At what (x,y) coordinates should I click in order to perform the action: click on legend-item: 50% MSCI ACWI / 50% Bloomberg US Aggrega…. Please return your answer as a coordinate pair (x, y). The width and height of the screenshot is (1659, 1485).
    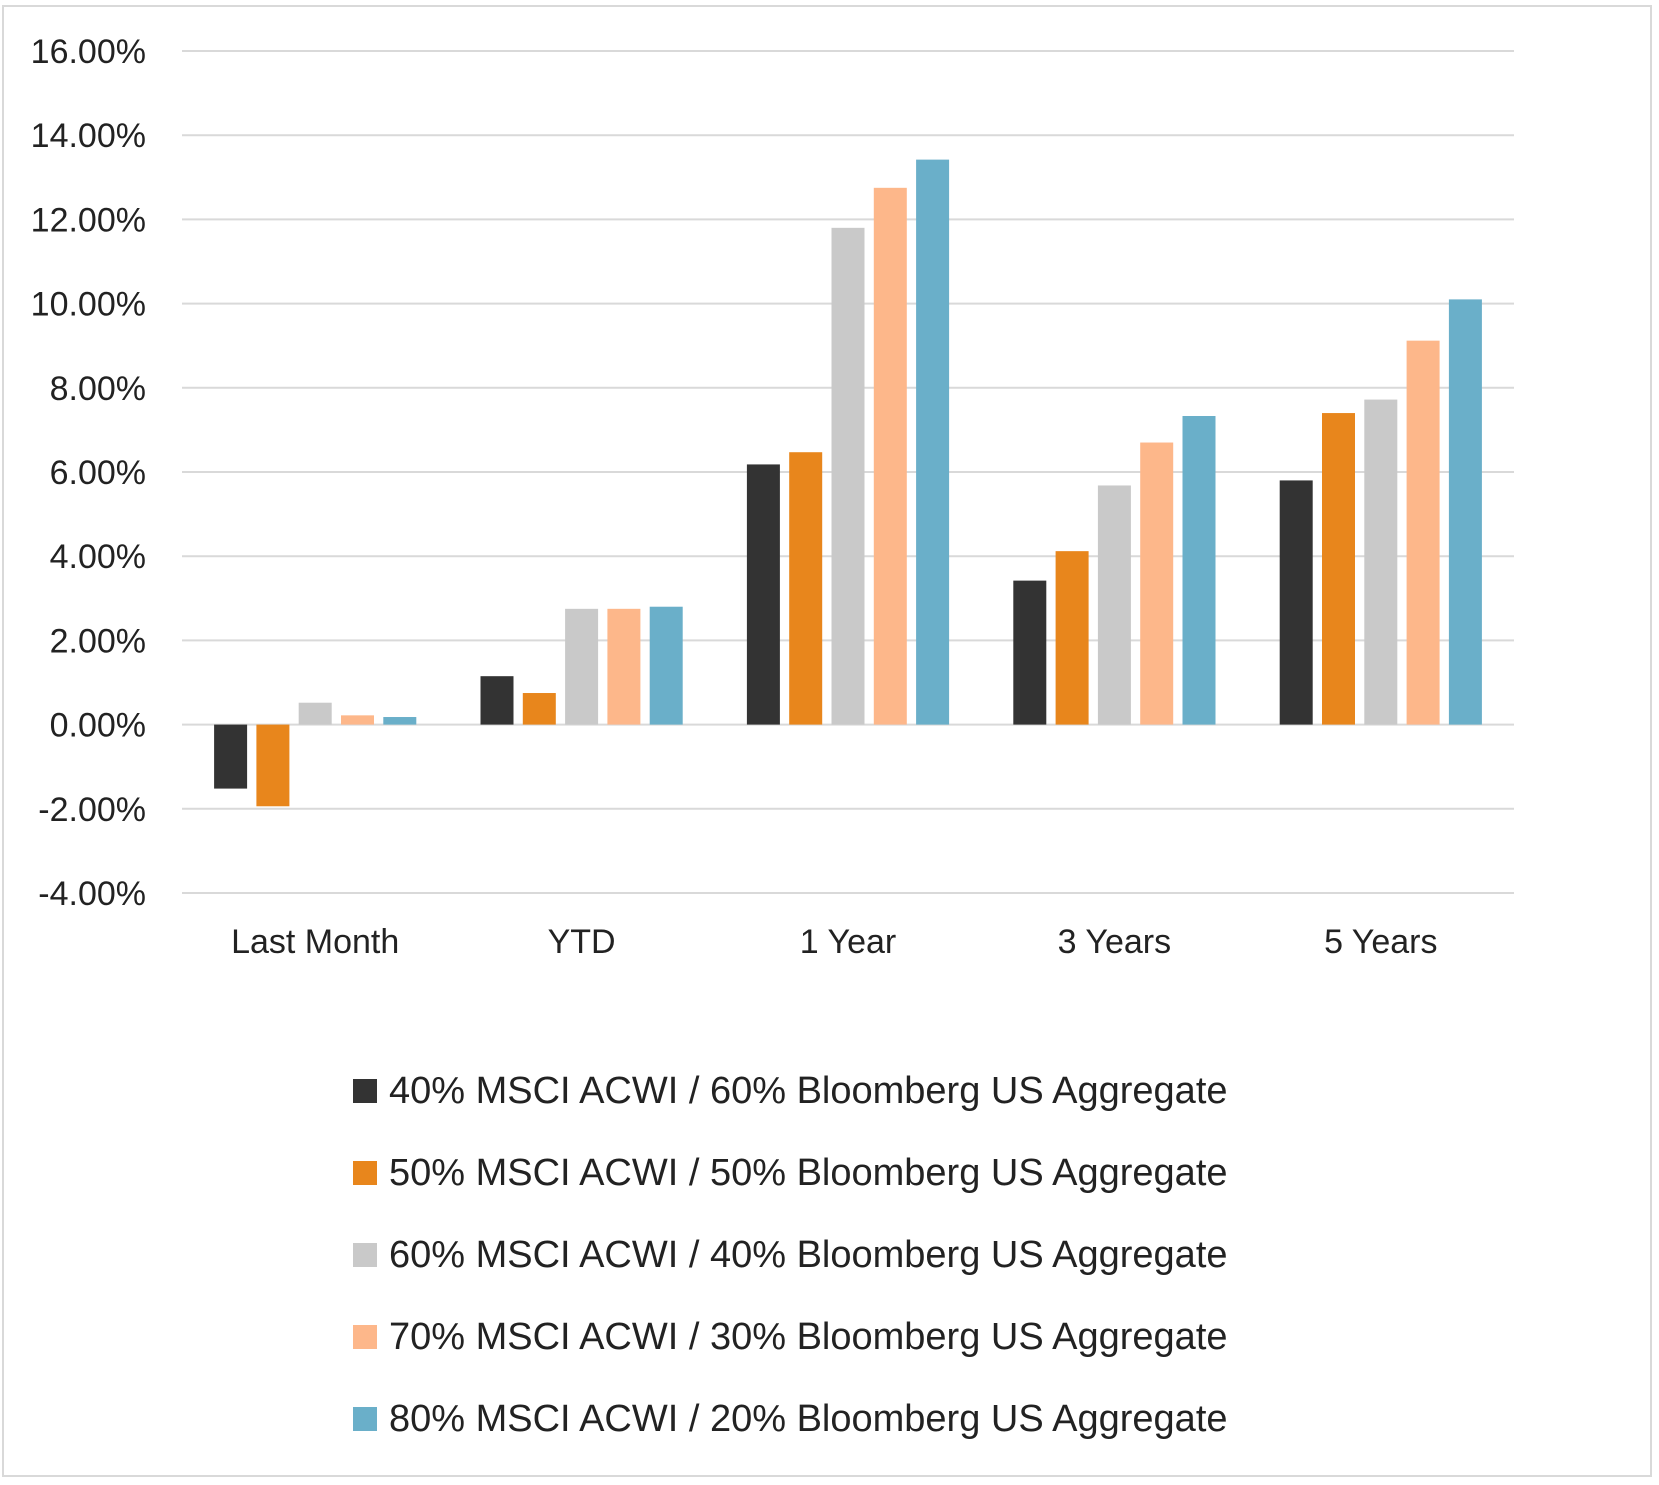
    Looking at the image, I should click on (790, 1173).